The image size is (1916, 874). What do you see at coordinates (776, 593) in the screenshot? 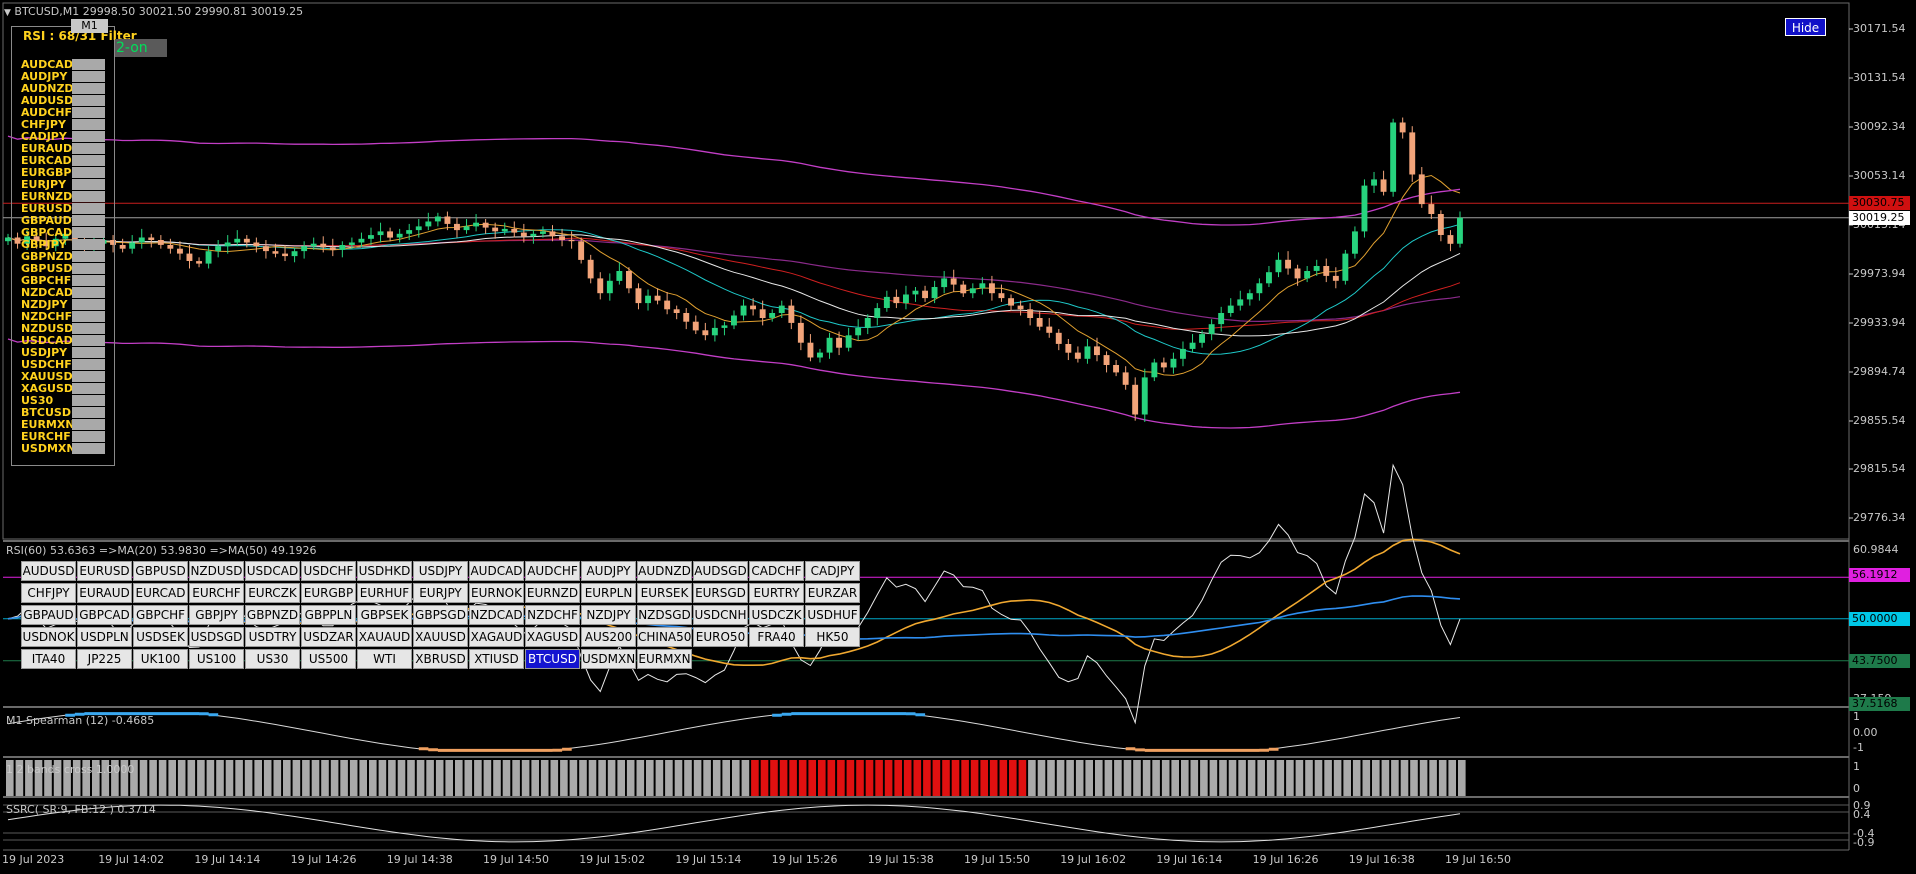
I see `pair-button: EURTRY` at bounding box center [776, 593].